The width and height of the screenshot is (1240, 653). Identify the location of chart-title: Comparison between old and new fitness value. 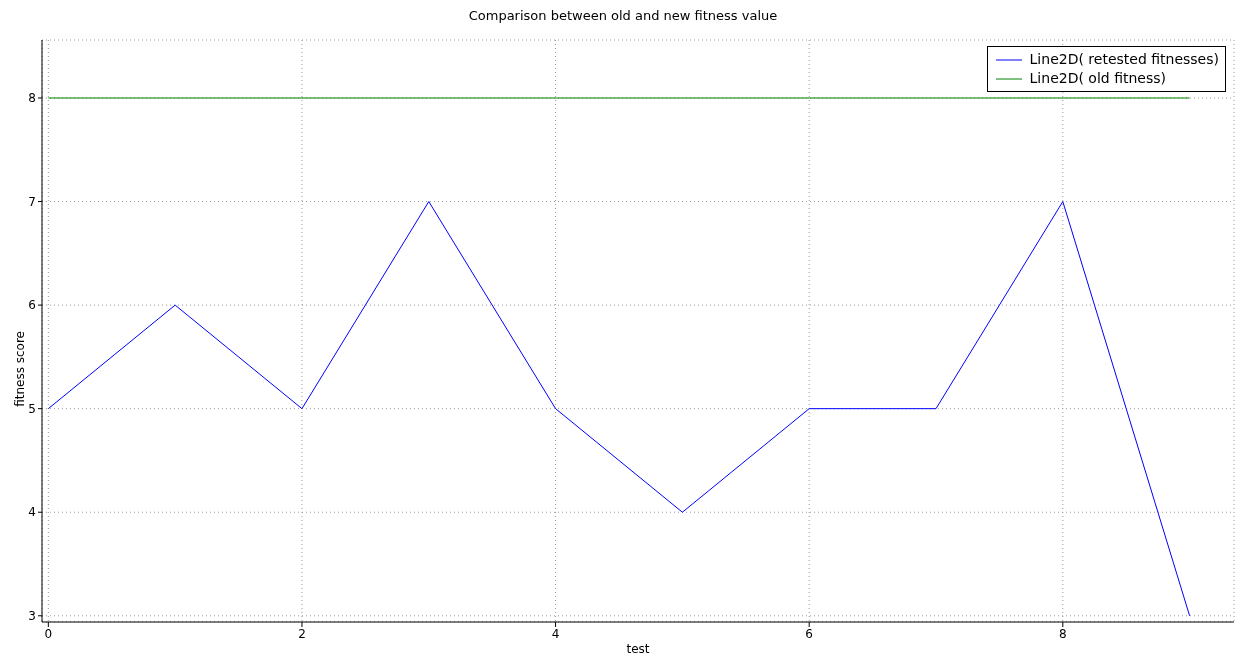
(623, 16).